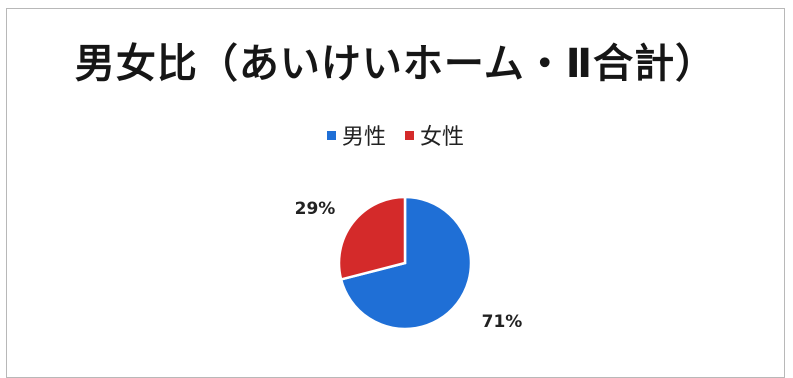 The height and width of the screenshot is (378, 793). What do you see at coordinates (502, 322) in the screenshot?
I see `data-label-male: 71%` at bounding box center [502, 322].